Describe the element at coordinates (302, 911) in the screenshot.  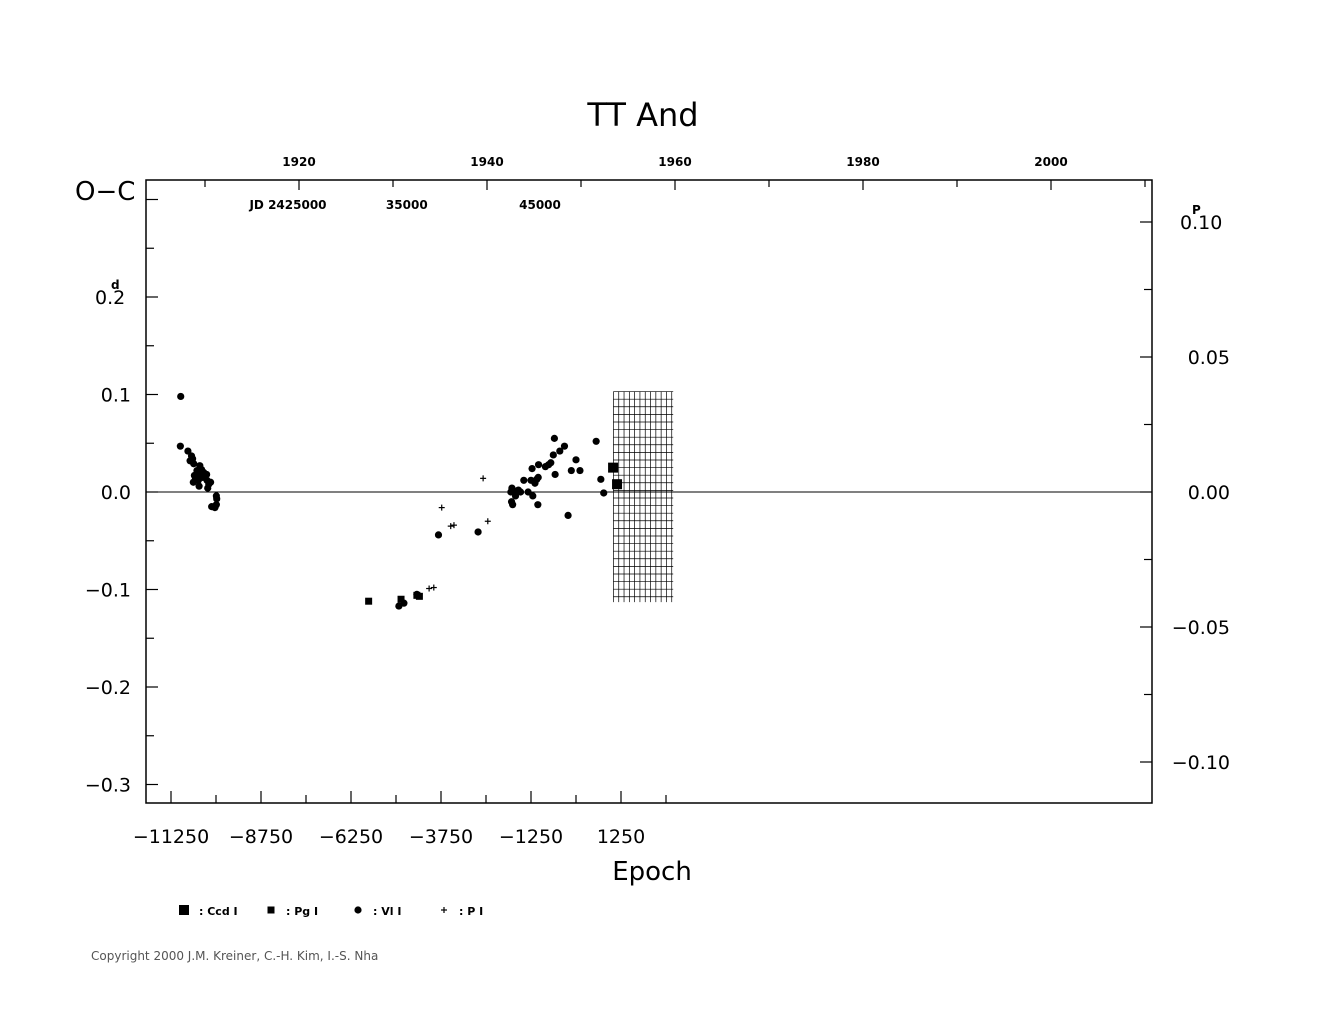
I see `legend-label: : Pg I` at that location.